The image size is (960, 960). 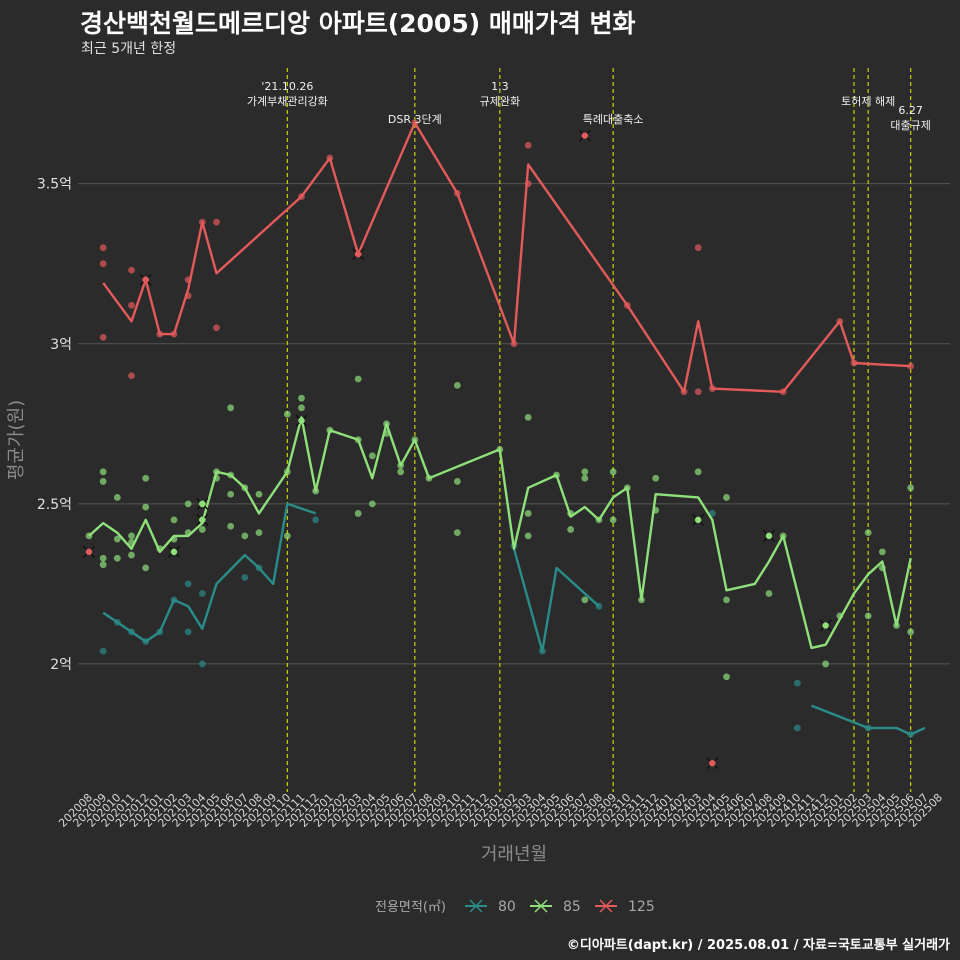 What do you see at coordinates (61, 665) in the screenshot?
I see `y-tick-label: 2억` at bounding box center [61, 665].